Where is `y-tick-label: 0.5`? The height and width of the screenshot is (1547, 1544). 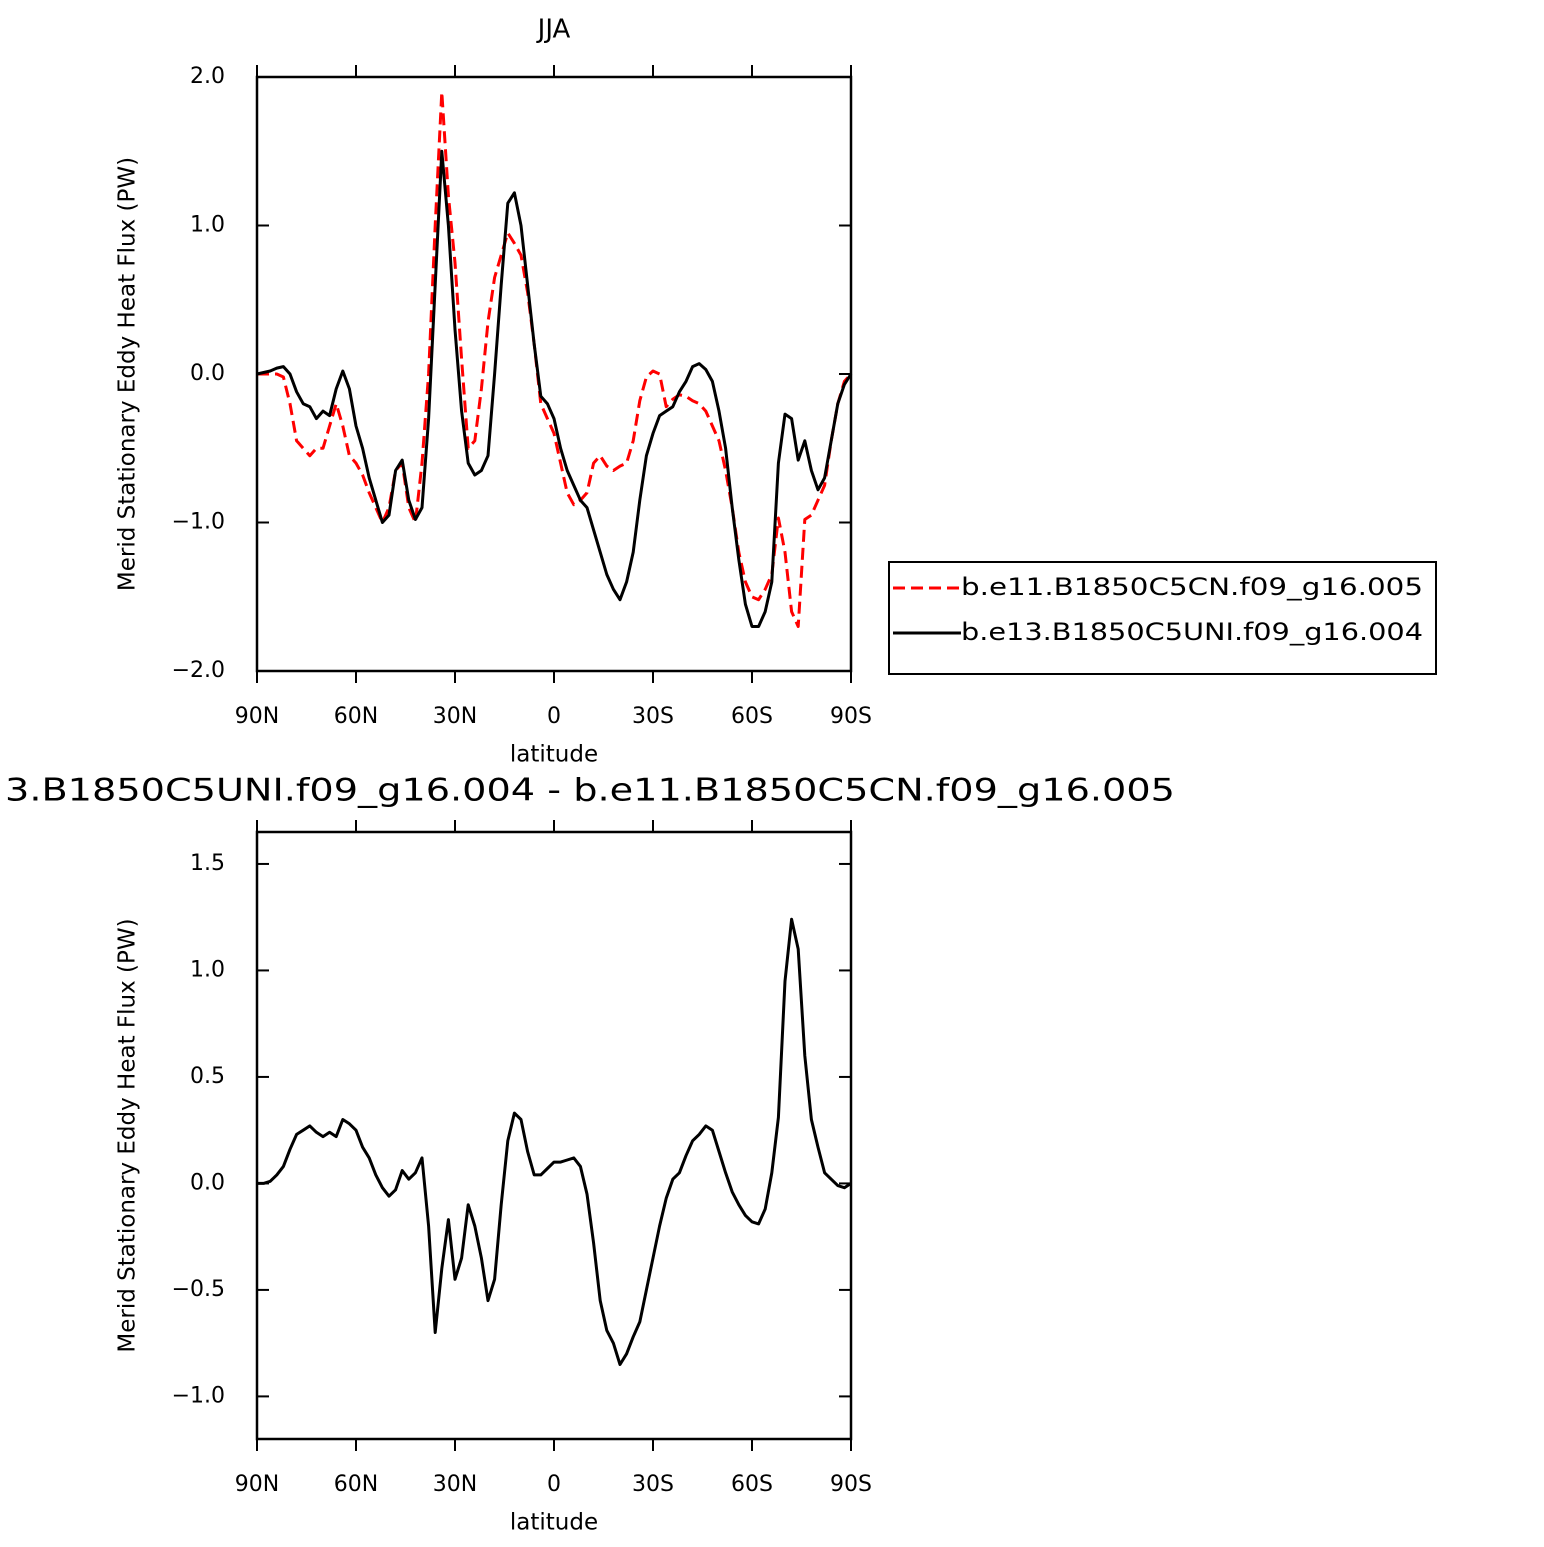 y-tick-label: 0.5 is located at coordinates (207, 1076).